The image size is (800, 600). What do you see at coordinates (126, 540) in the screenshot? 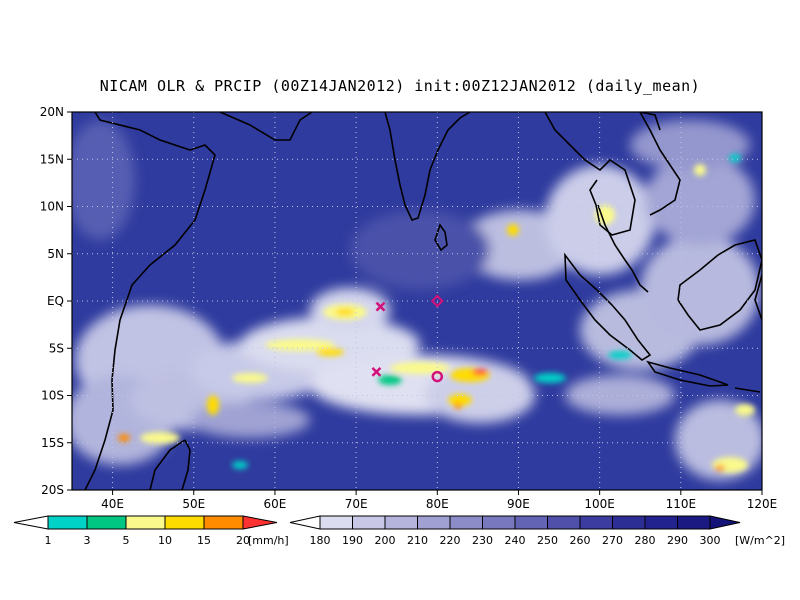
I see `colorbar-level-label: 5` at bounding box center [126, 540].